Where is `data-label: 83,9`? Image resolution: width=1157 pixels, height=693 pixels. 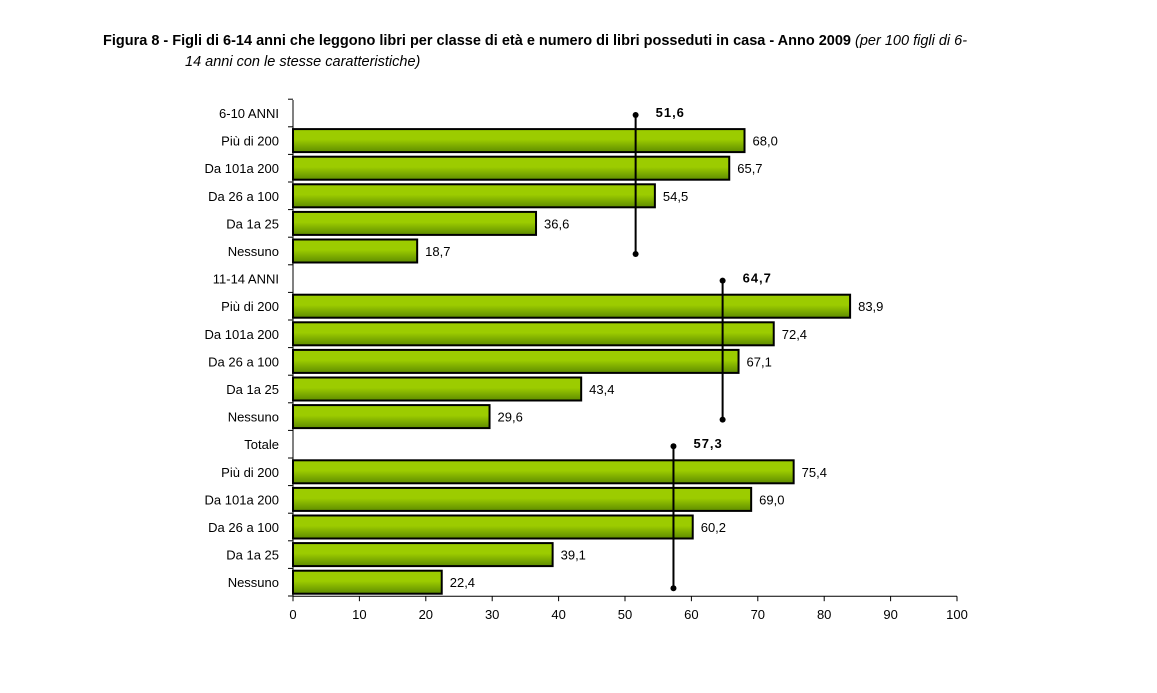 data-label: 83,9 is located at coordinates (870, 306).